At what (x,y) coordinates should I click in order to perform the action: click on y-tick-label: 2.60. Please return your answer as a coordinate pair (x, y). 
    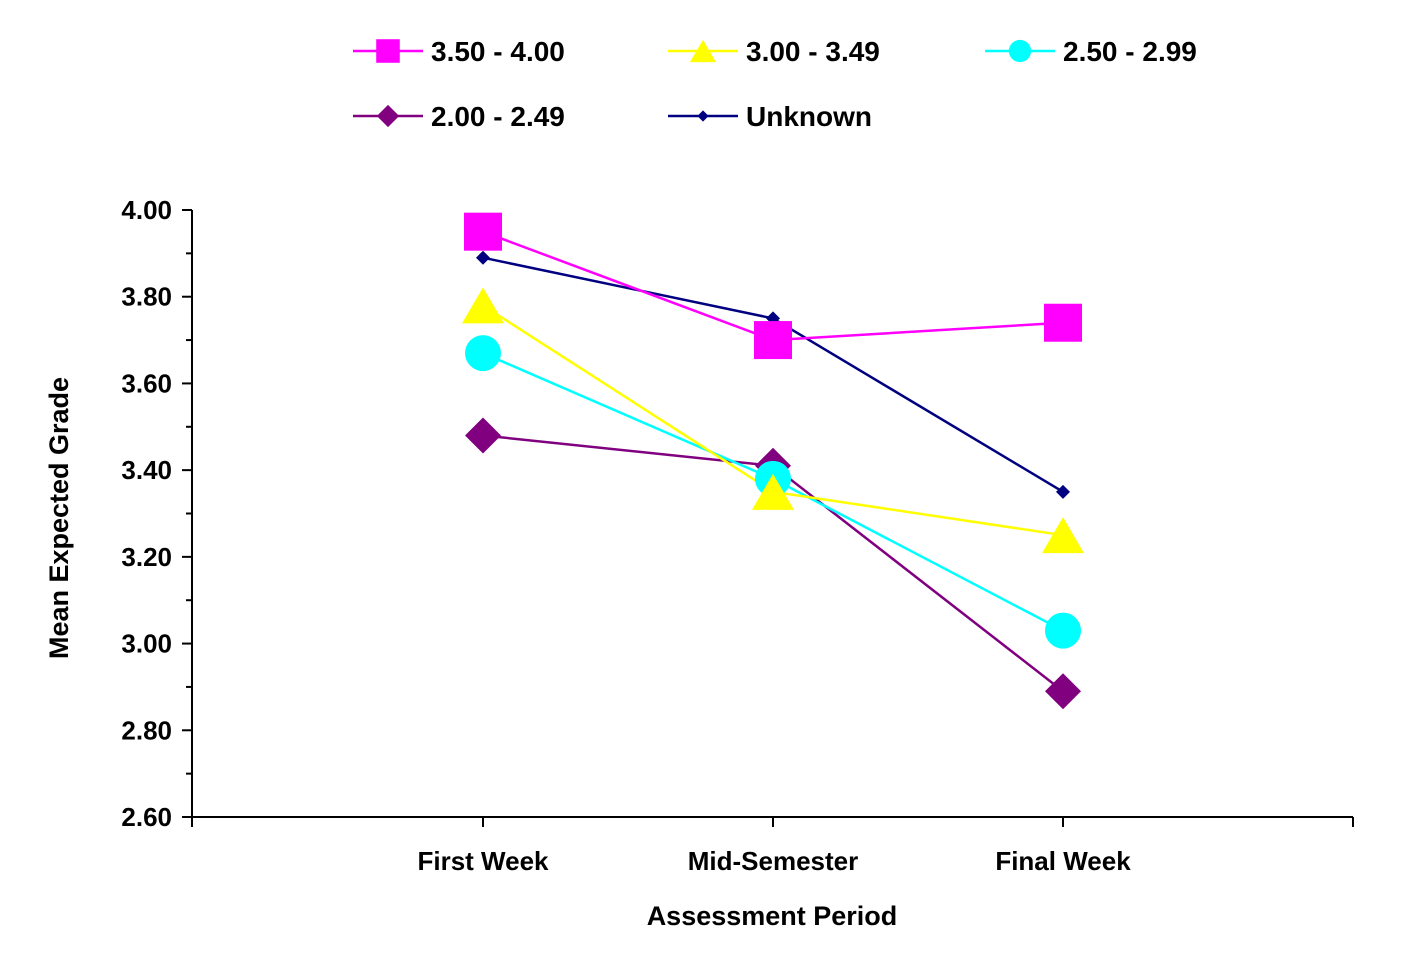
    Looking at the image, I should click on (146, 817).